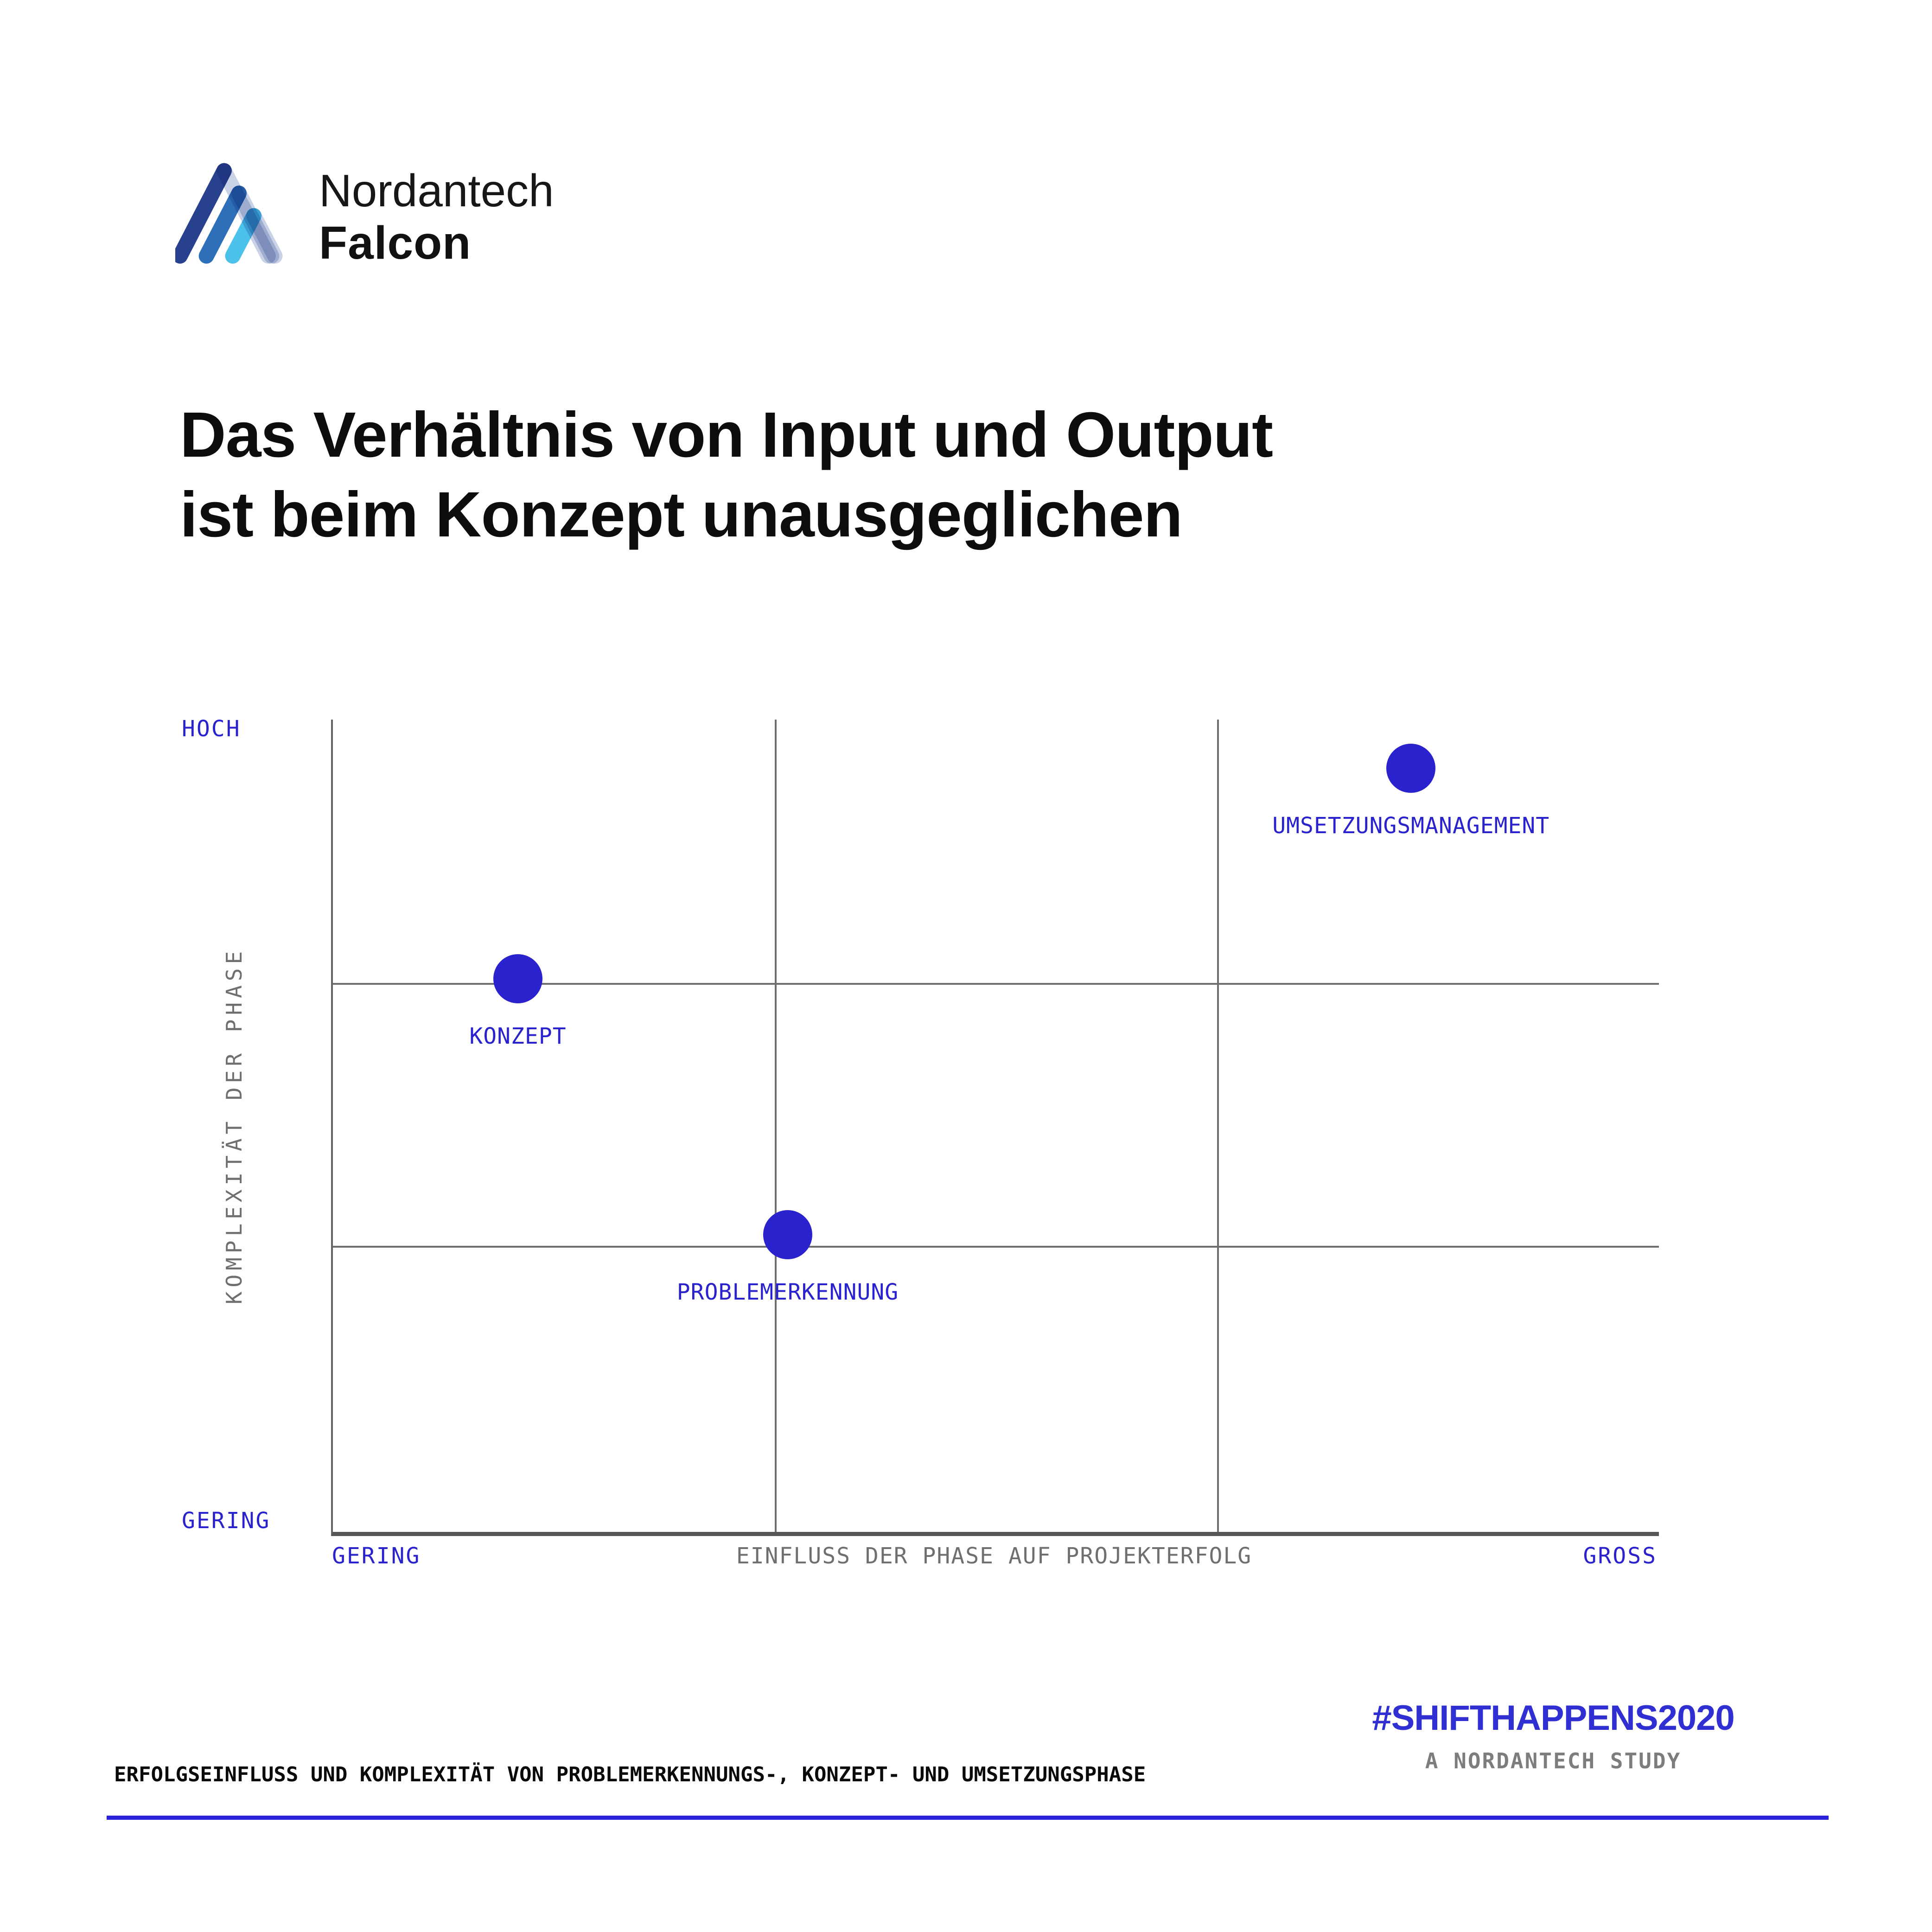  I want to click on study-credit-block: #SHIFTHAPPENS2020 A NORDANTECH STUDY, so click(1553, 1735).